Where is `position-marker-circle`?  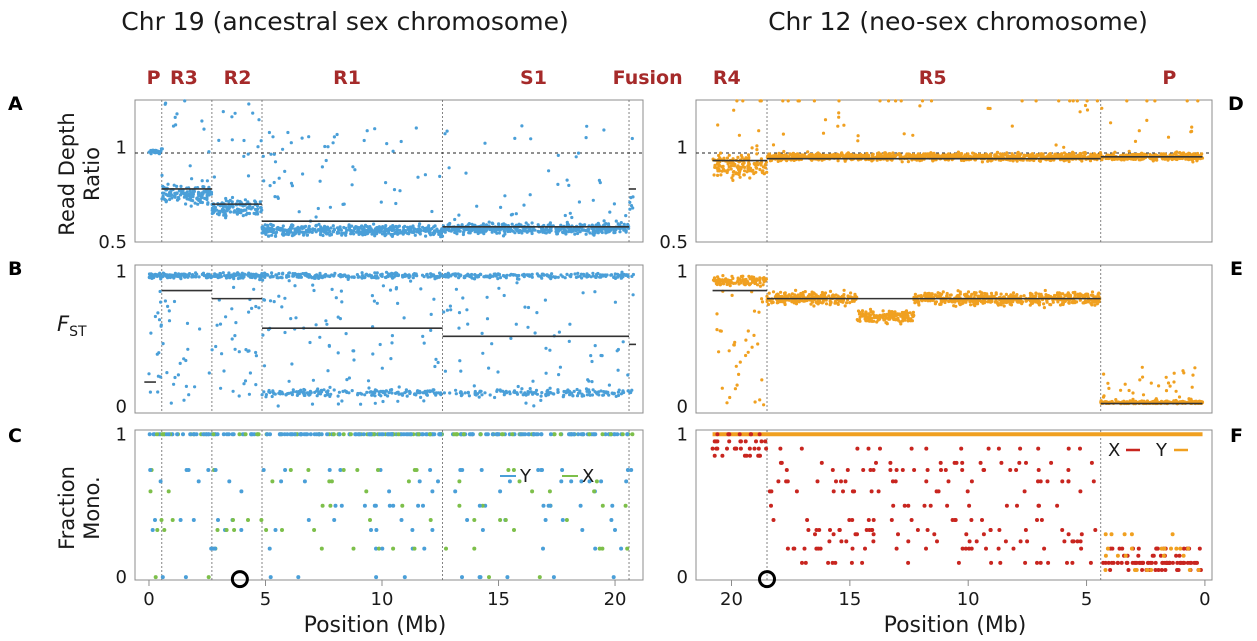
position-marker-circle is located at coordinates (239, 579).